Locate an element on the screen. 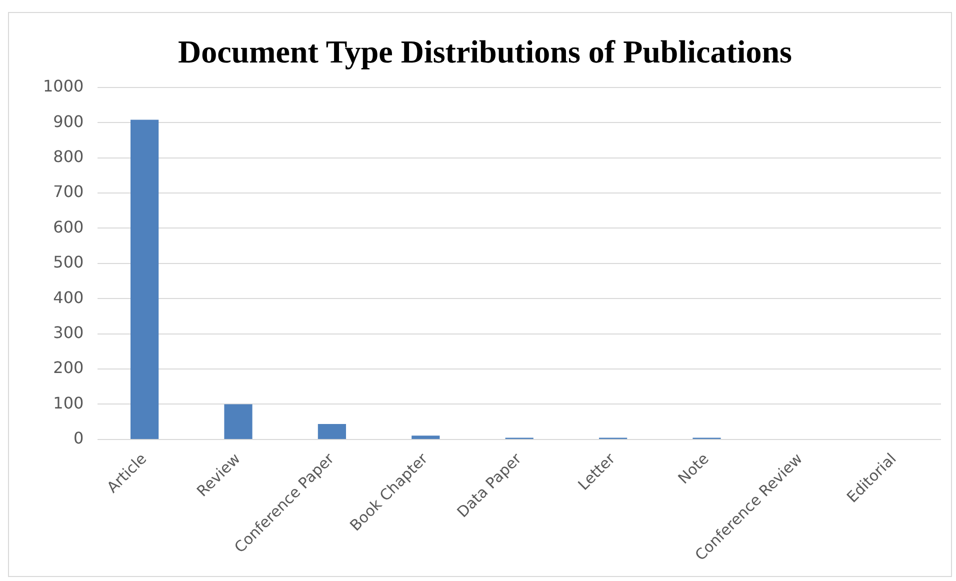 The width and height of the screenshot is (956, 581). y-tick-label: 100 is located at coordinates (68, 402).